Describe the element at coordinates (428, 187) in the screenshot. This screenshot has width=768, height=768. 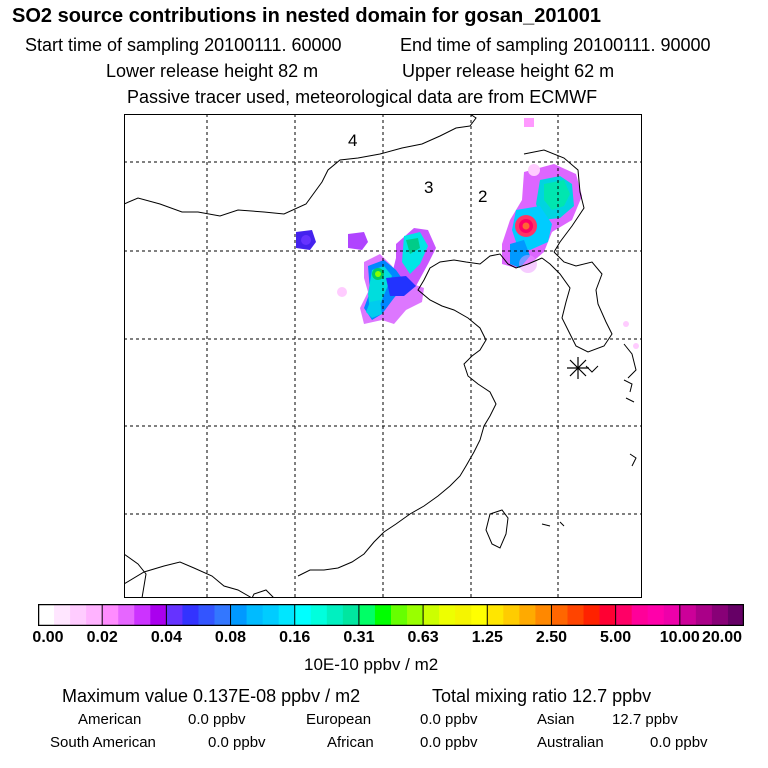
I see `region-label-3: 3` at that location.